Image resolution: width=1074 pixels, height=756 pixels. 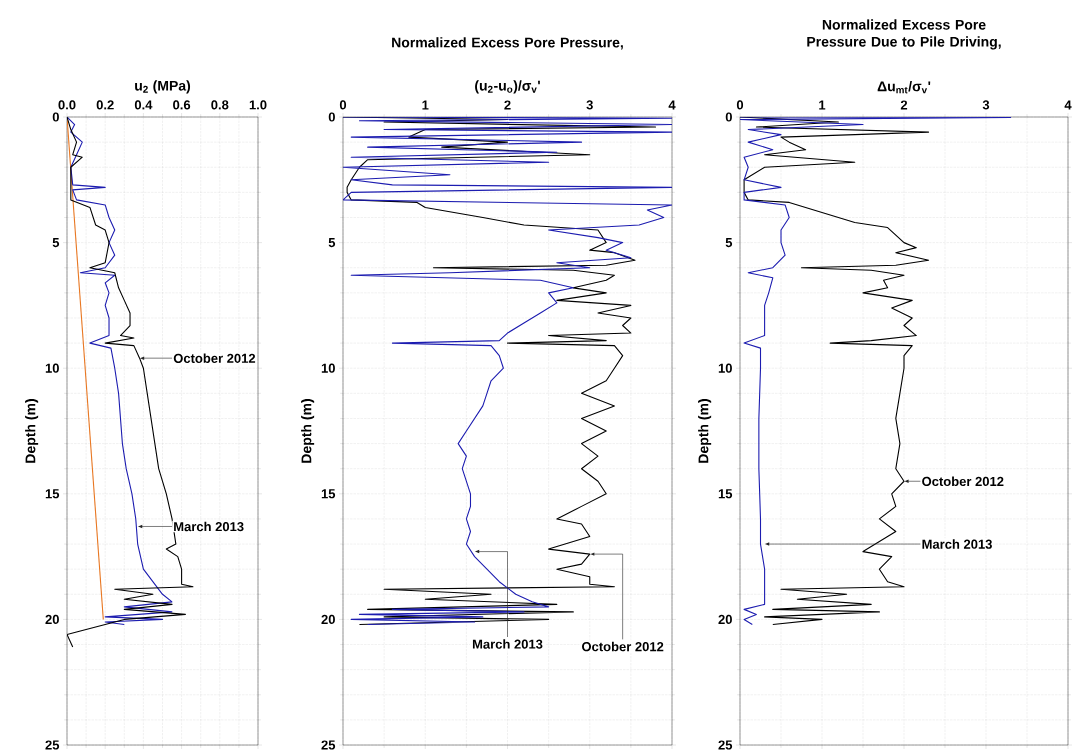 What do you see at coordinates (220, 105) in the screenshot?
I see `x-tick-label: 0.8` at bounding box center [220, 105].